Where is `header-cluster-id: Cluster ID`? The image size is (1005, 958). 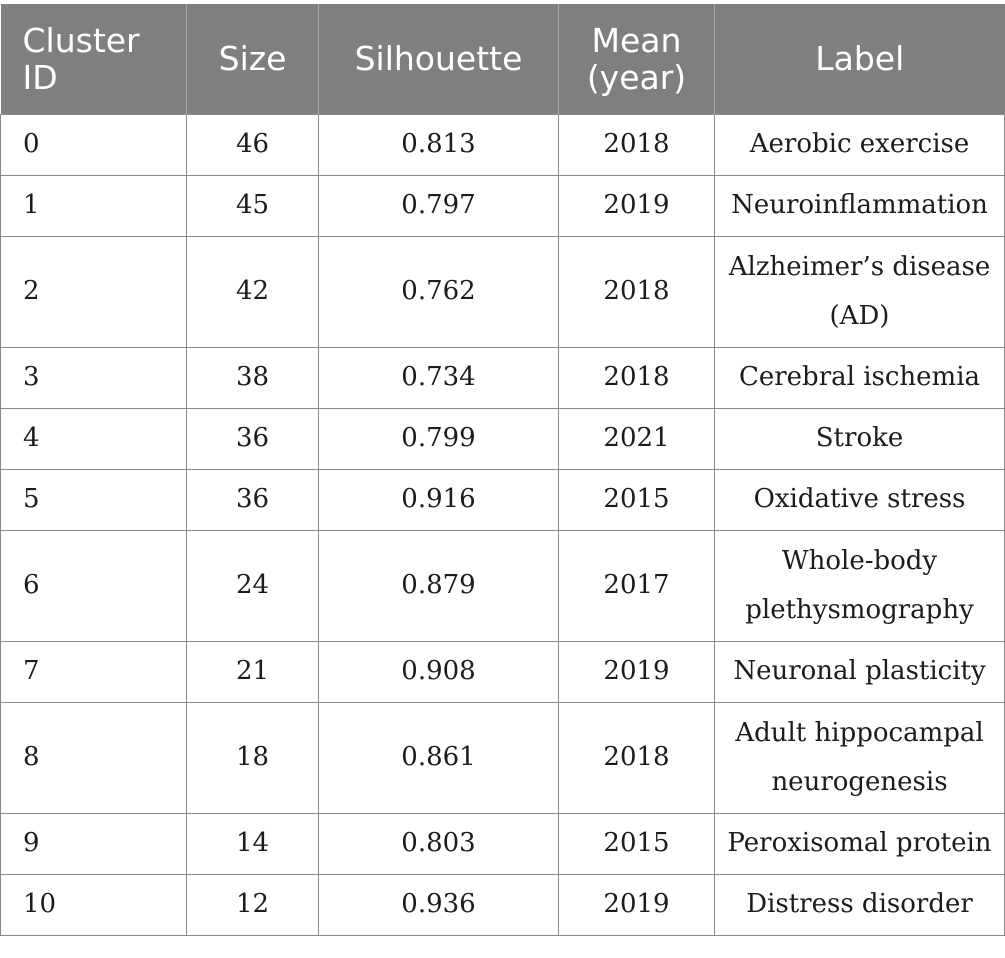
header-cluster-id: Cluster ID is located at coordinates (93, 59).